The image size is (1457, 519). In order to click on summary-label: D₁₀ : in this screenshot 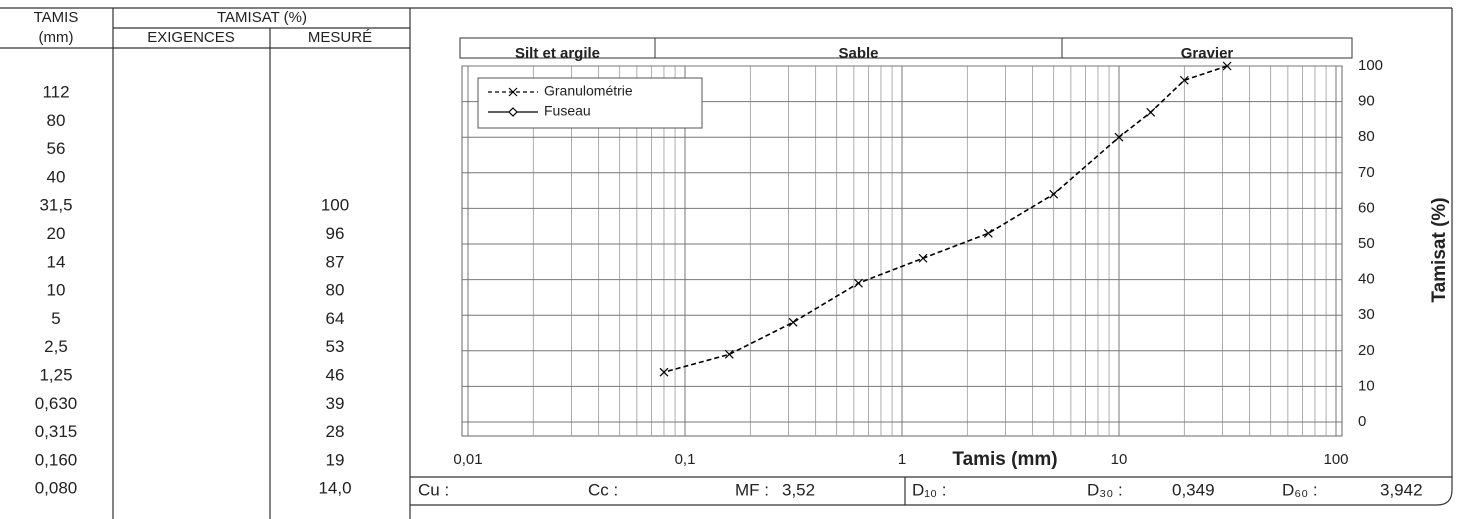, I will do `click(929, 489)`.